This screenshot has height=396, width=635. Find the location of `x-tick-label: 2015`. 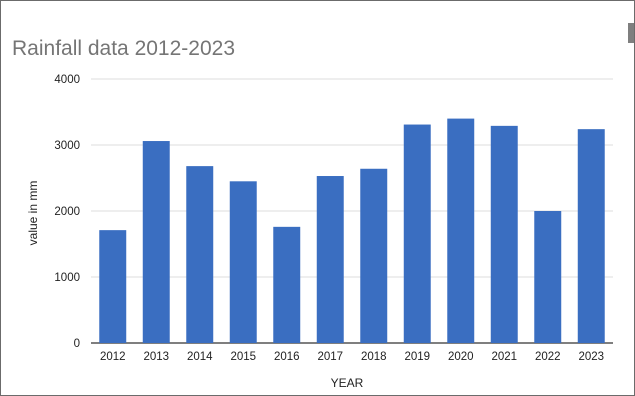

x-tick-label: 2015 is located at coordinates (243, 357).